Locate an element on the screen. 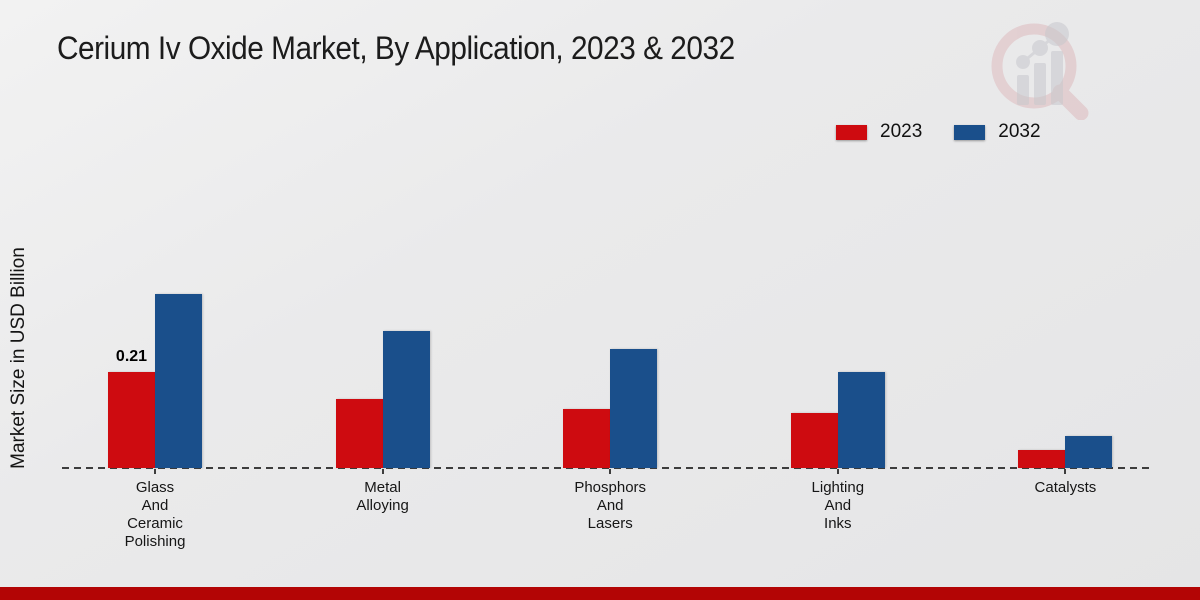  category-label-0: Glass And Ceramic Polishing is located at coordinates (155, 514).